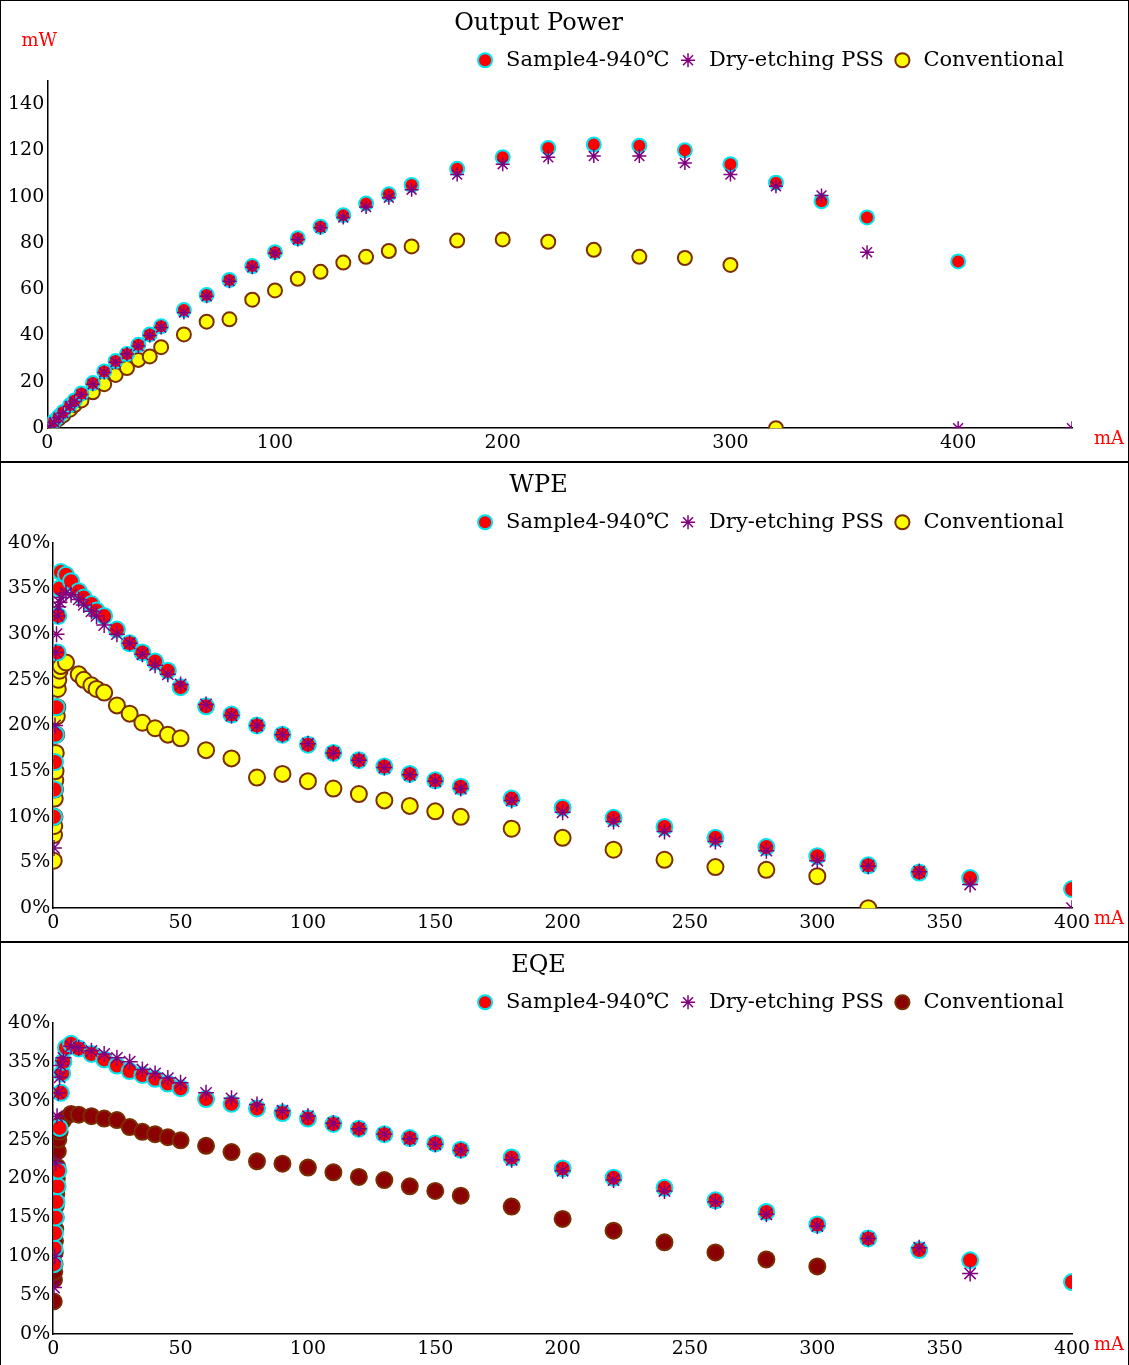 This screenshot has width=1129, height=1365. I want to click on y-tick-label: 60, so click(32, 287).